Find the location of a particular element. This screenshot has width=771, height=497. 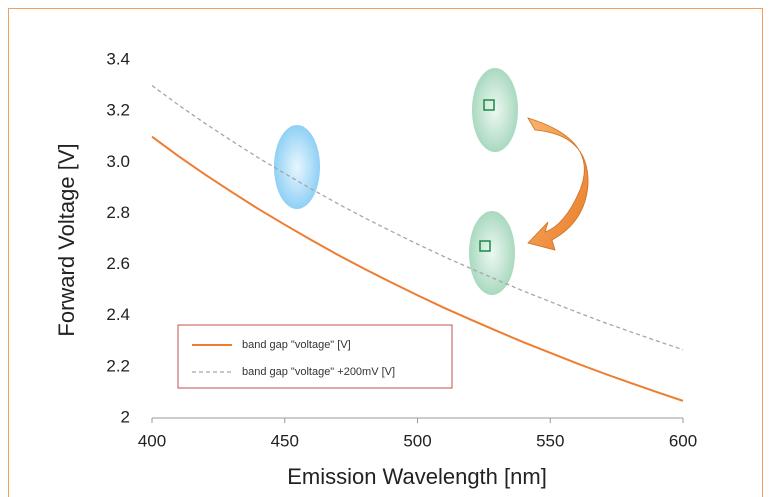

y-tick-label: 2.4 is located at coordinates (118, 314).